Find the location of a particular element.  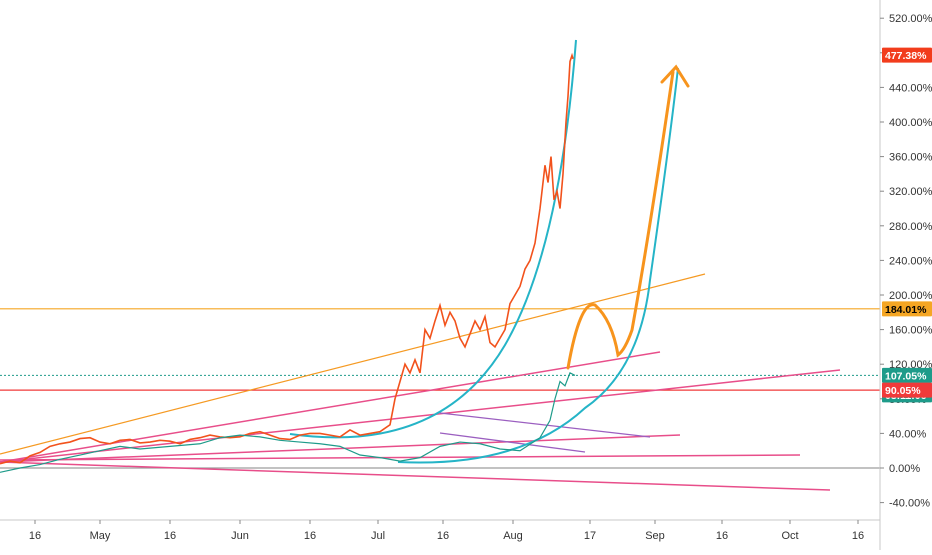

y-tick-label: 280.00% is located at coordinates (910, 227).